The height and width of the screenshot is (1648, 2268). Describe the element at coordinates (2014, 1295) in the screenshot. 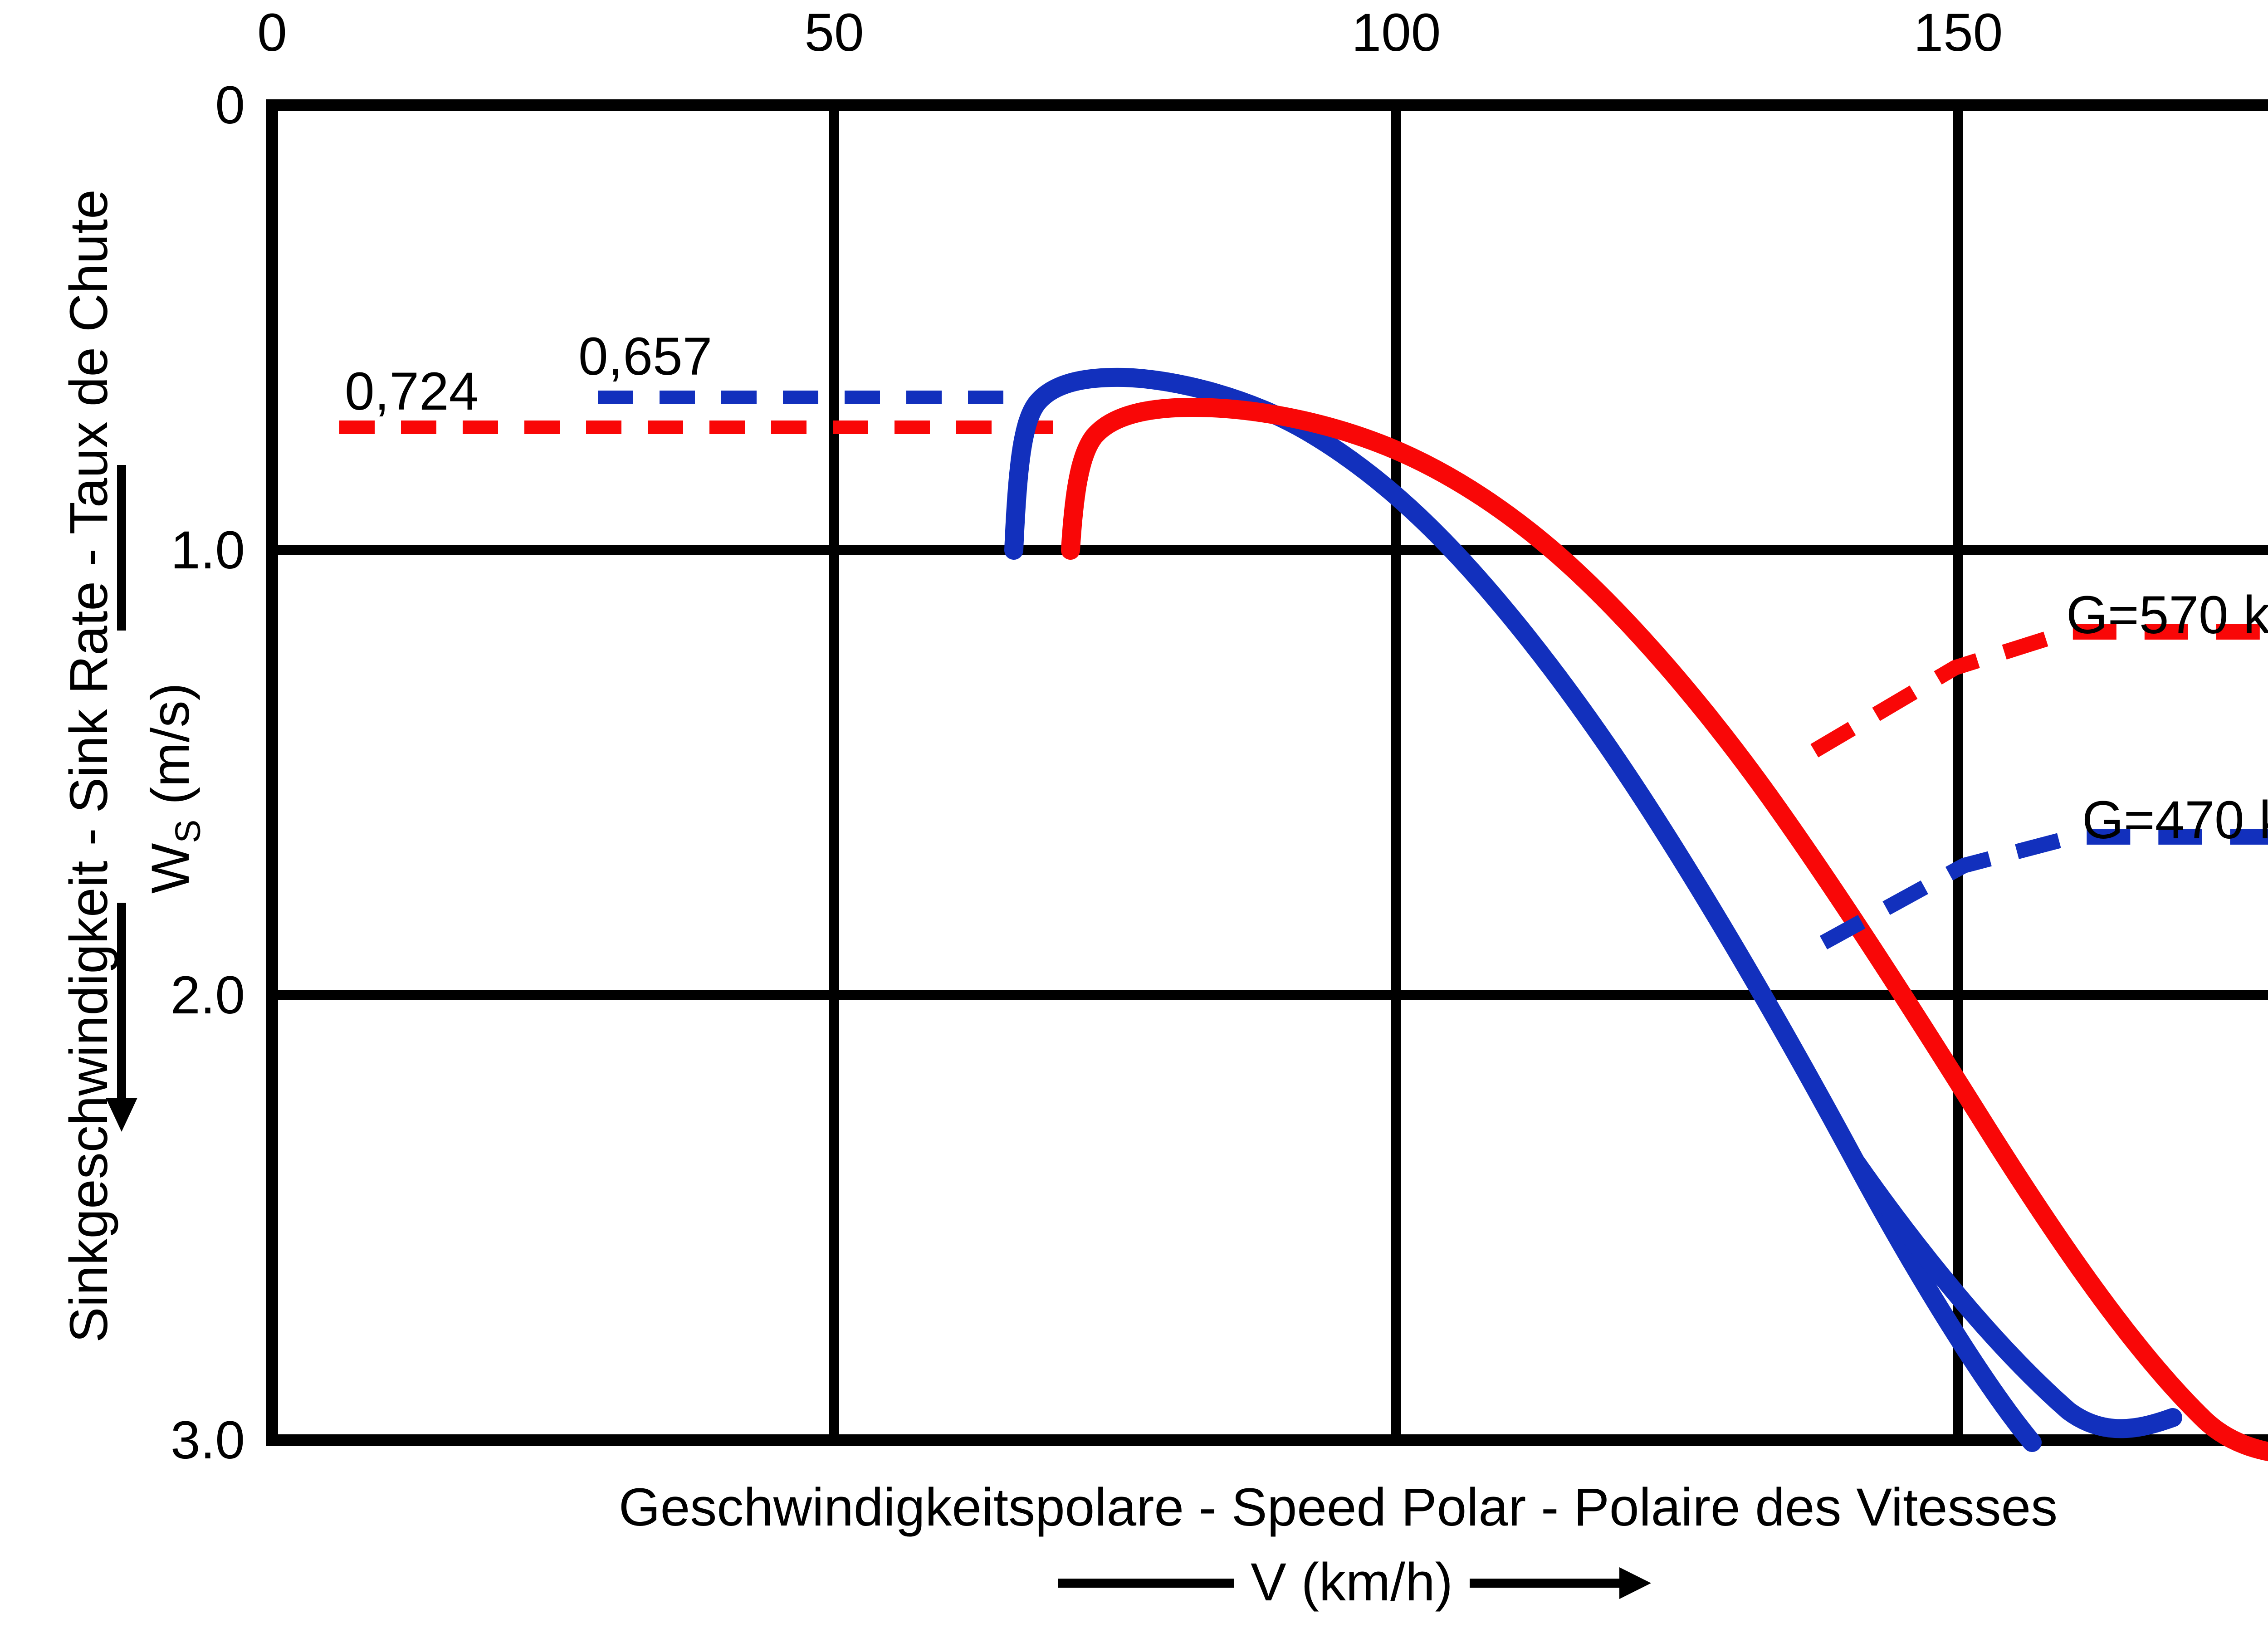

I see `series-curve-g470-tail` at that location.